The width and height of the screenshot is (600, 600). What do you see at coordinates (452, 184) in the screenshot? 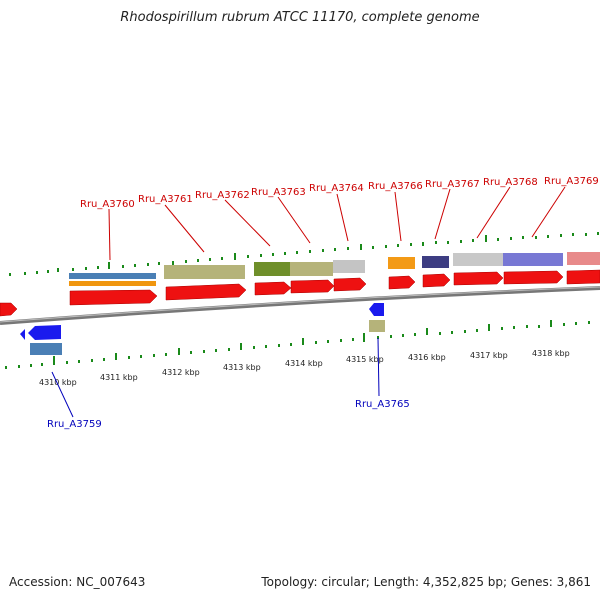
I see `gene-label: Rru_A3767` at bounding box center [452, 184].